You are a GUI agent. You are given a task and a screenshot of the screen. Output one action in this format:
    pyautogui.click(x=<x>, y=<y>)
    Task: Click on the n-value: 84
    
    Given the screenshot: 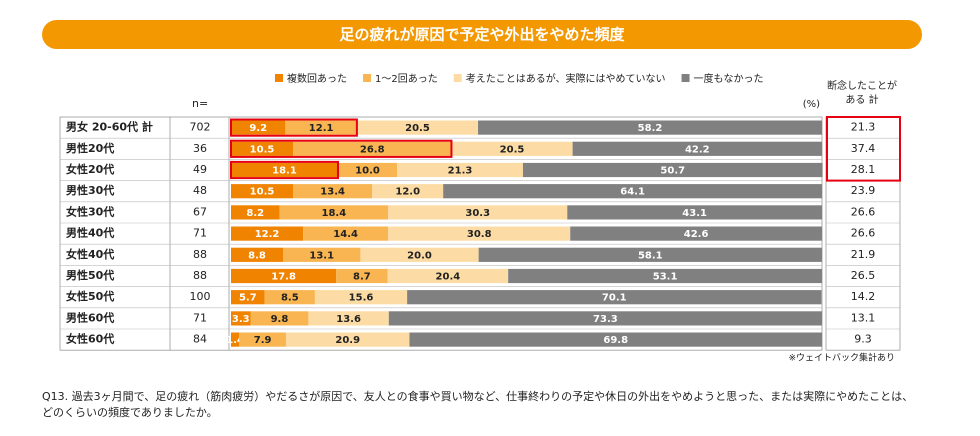 What is the action you would take?
    pyautogui.click(x=200, y=339)
    